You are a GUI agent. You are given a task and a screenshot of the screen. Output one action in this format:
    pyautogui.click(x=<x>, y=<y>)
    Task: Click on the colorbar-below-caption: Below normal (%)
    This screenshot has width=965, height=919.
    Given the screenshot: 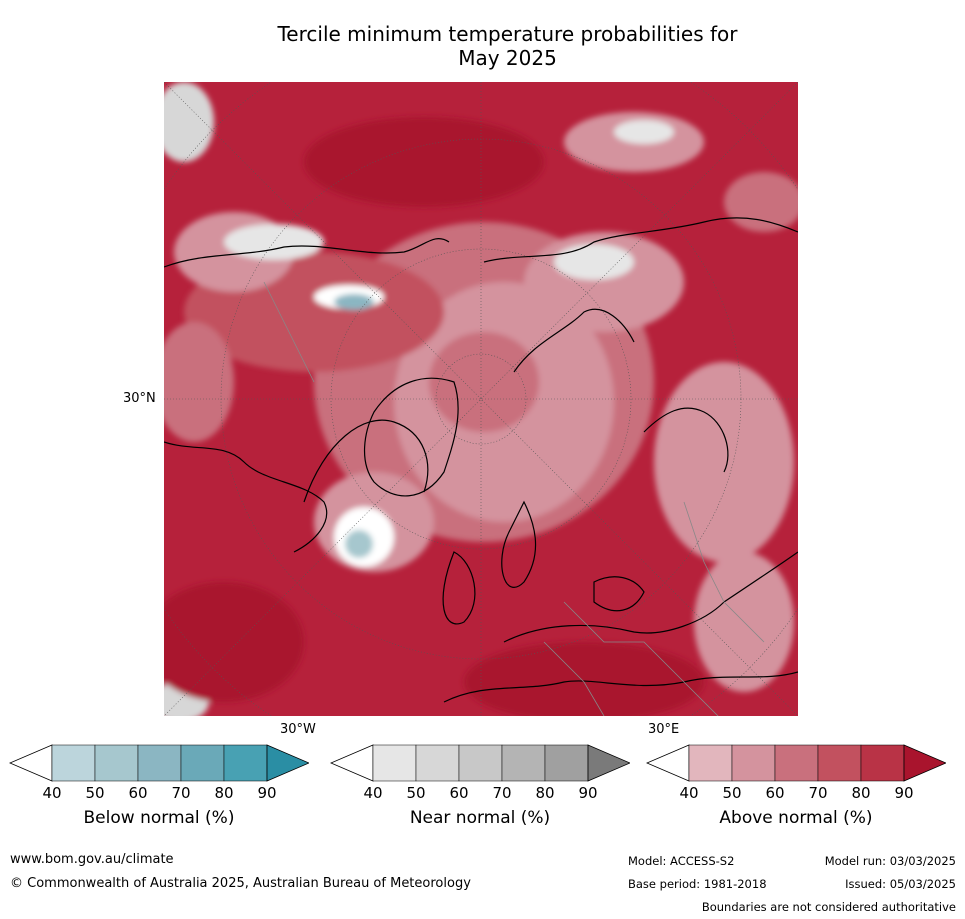 What is the action you would take?
    pyautogui.click(x=159, y=818)
    